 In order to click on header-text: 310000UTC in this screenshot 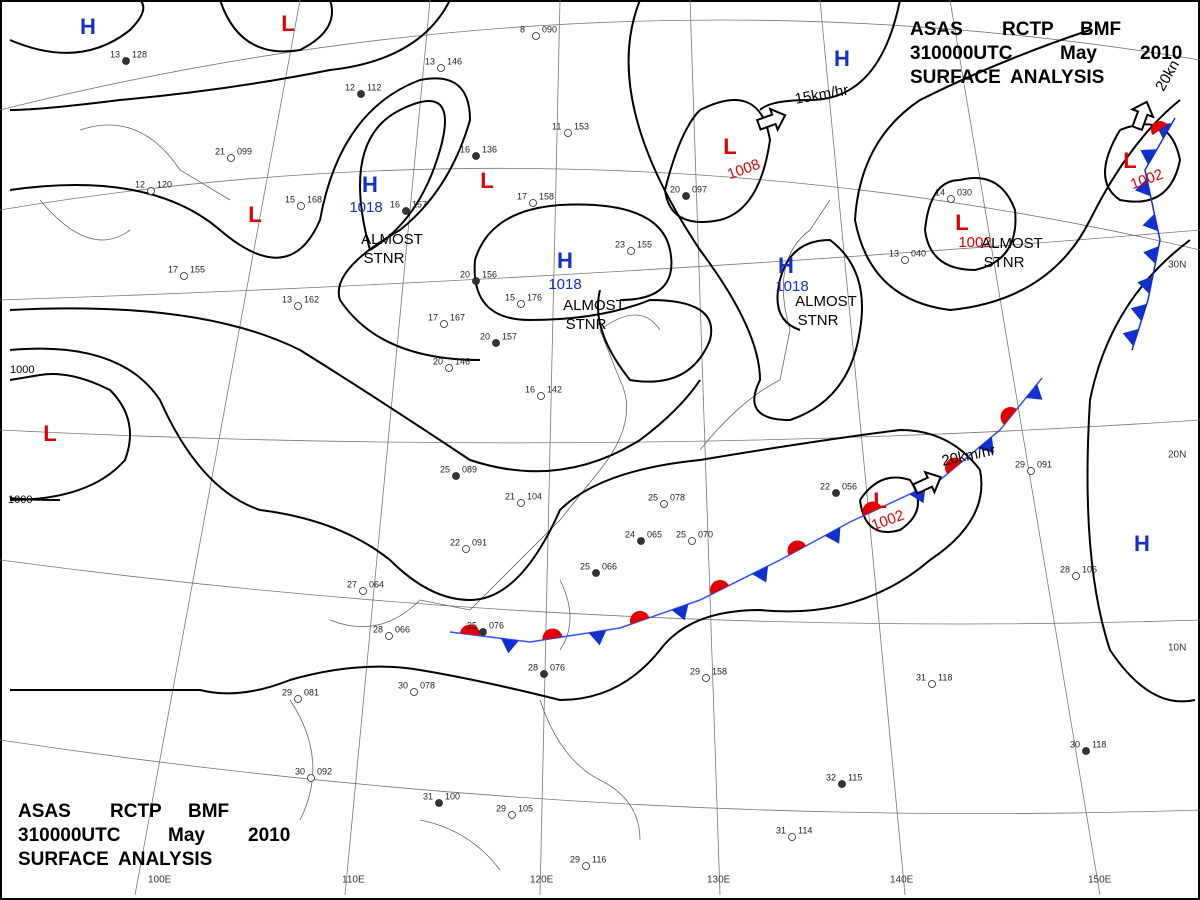, I will do `click(69, 835)`.